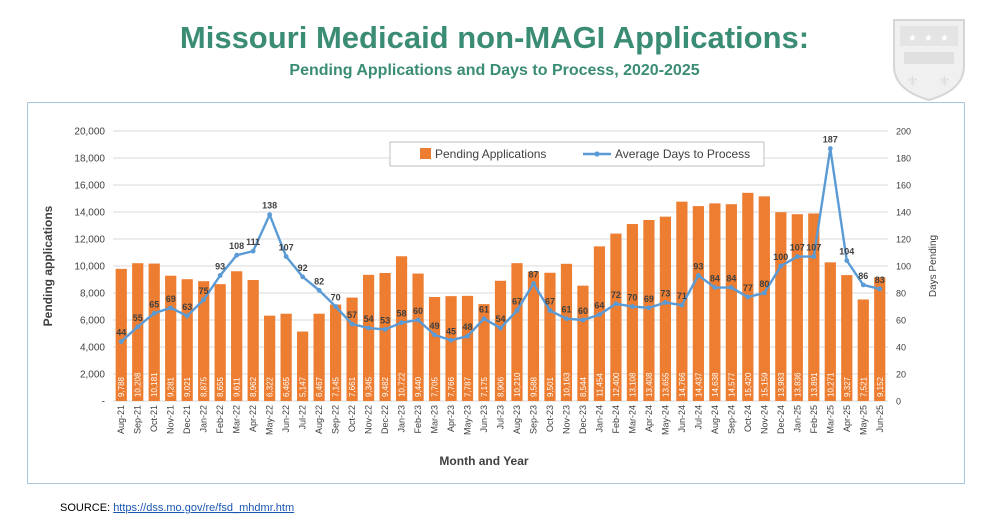 Image resolution: width=989 pixels, height=517 pixels. I want to click on x-tick-label: Aug-22, so click(319, 419).